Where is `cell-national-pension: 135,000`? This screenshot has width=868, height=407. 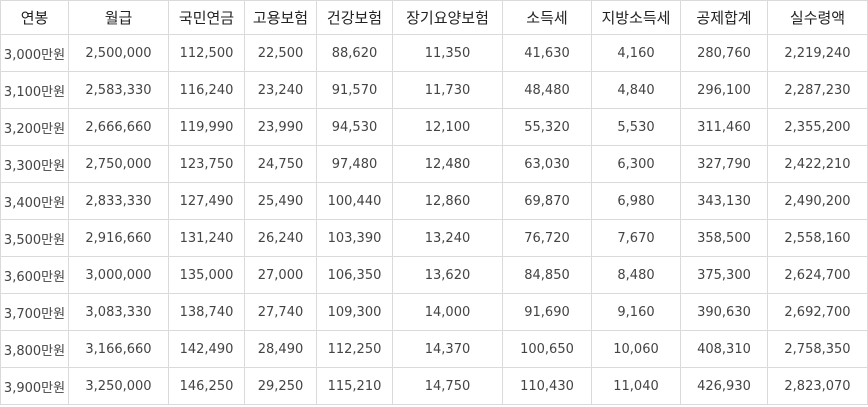
cell-national-pension: 135,000 is located at coordinates (206, 275).